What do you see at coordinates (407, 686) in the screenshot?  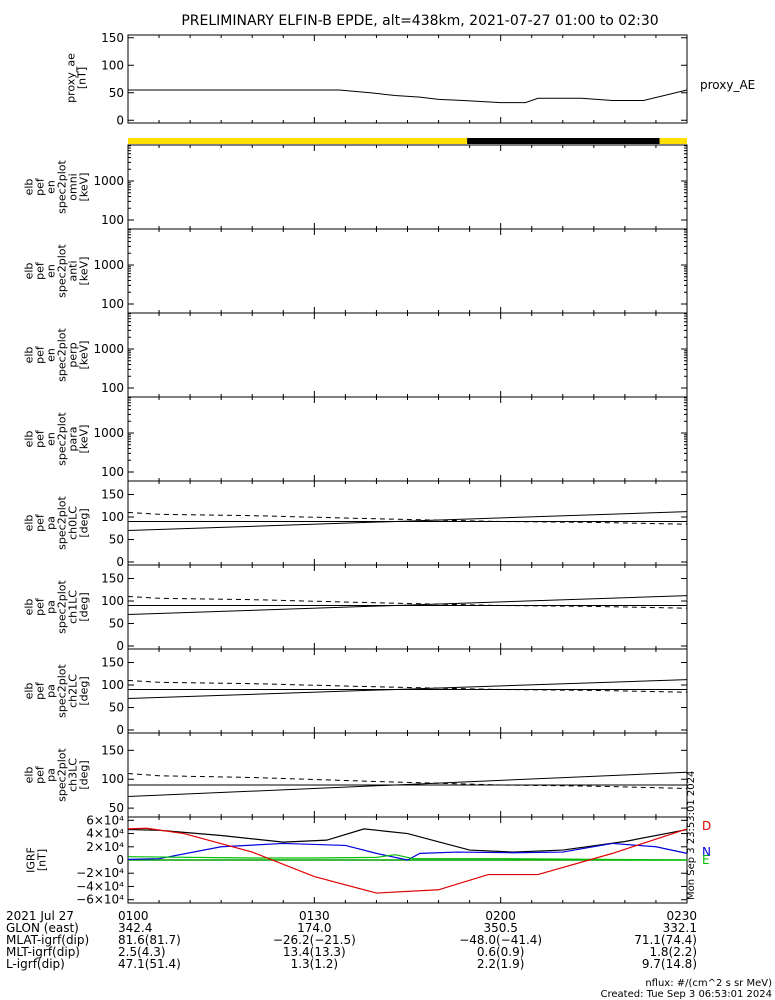 I see `loss-cone-dashed-ch2` at bounding box center [407, 686].